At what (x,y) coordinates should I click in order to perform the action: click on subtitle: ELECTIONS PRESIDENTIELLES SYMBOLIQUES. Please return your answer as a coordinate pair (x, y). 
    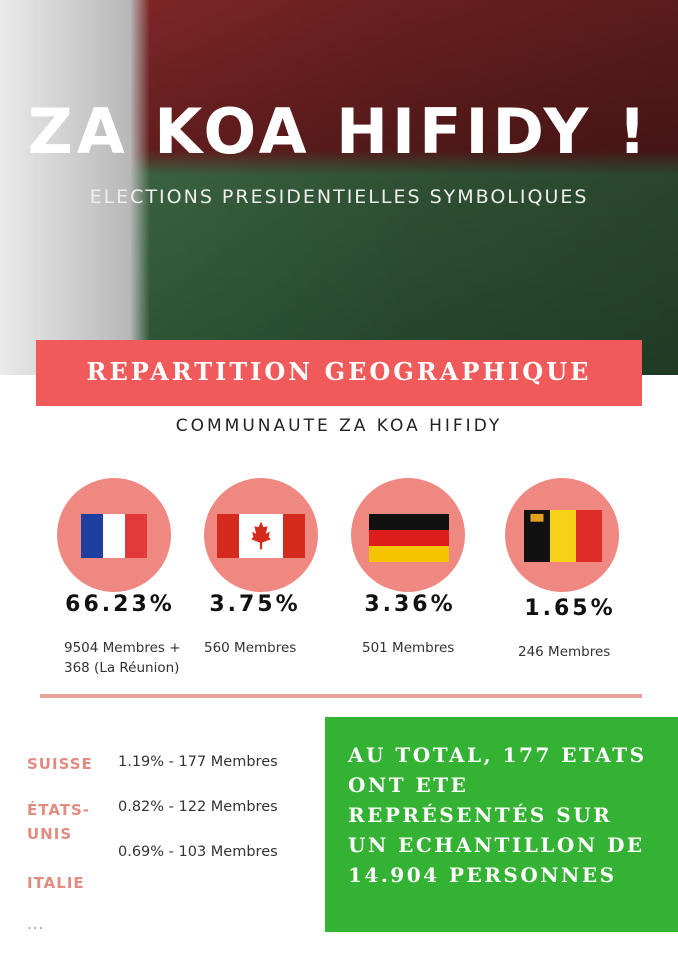
    Looking at the image, I should click on (339, 197).